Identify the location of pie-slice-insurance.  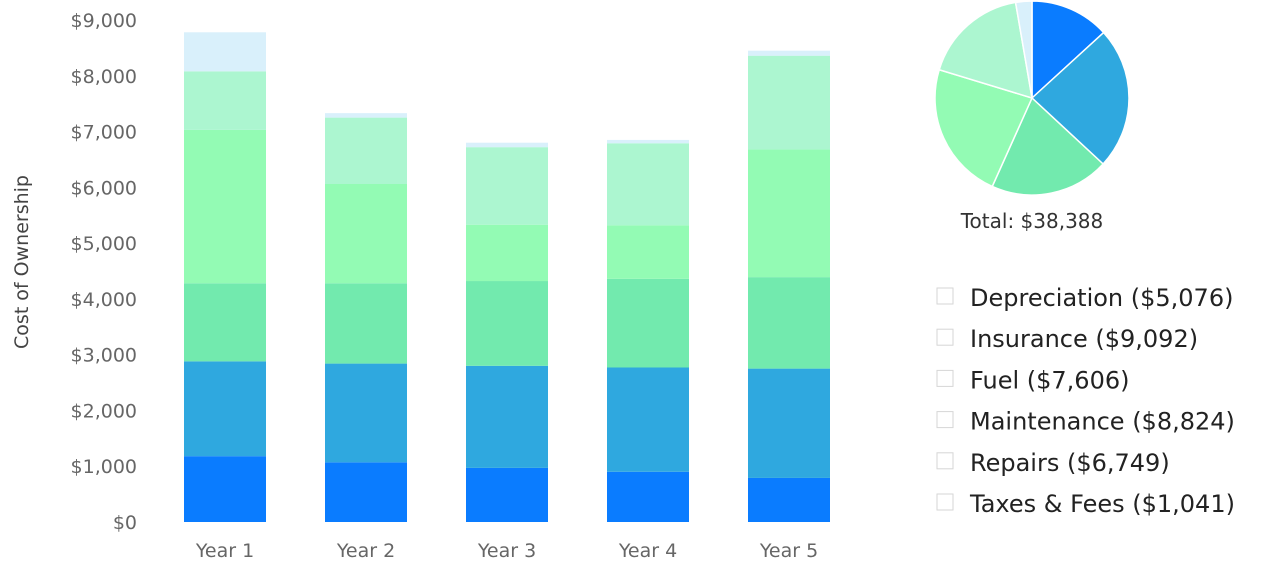
(1080, 98).